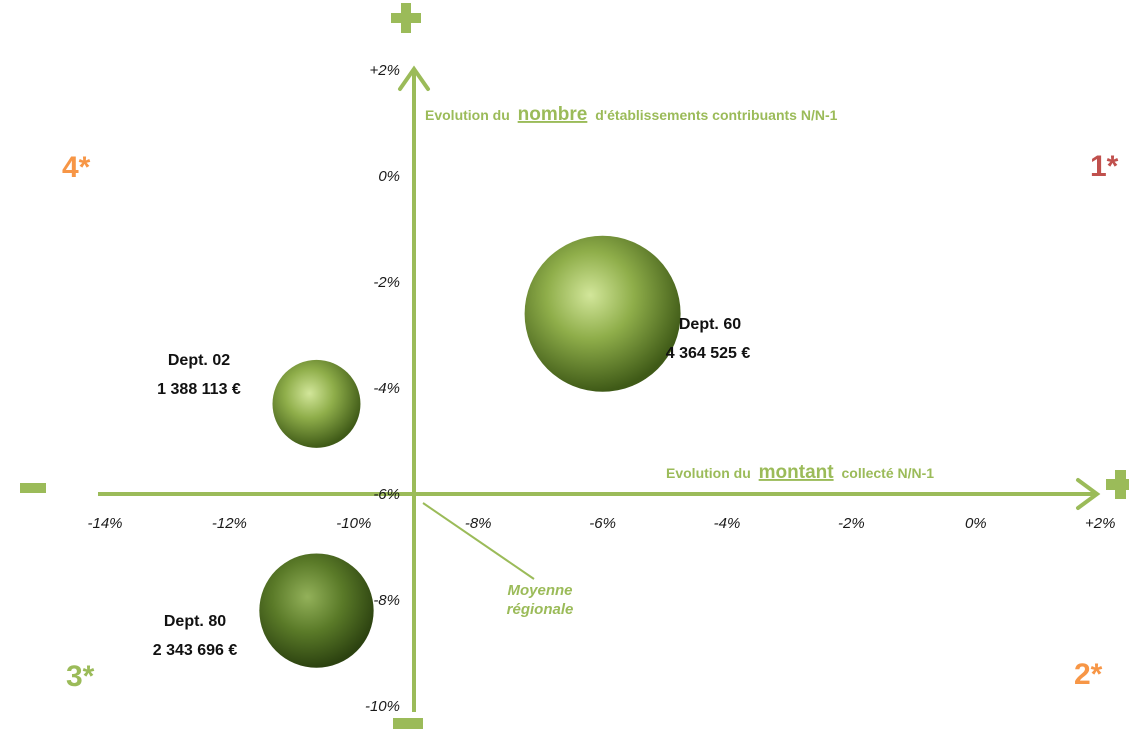 This screenshot has height=736, width=1129. Describe the element at coordinates (199, 360) in the screenshot. I see `bubble-label-name: Dept. 02` at that location.